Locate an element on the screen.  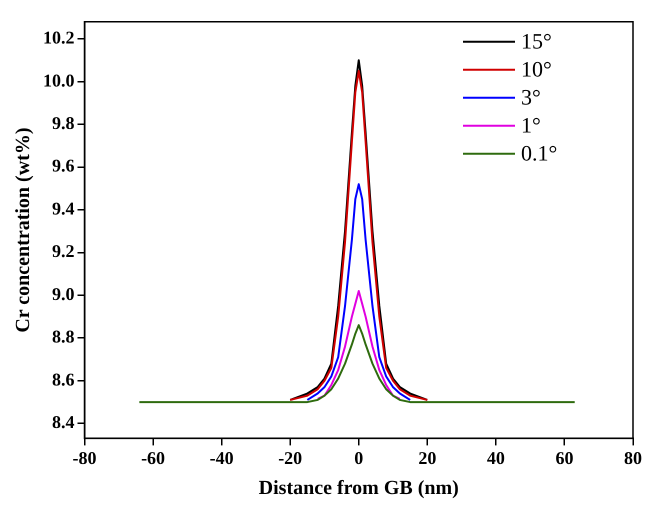
y-tick-label: 8.6 is located at coordinates (63, 379).